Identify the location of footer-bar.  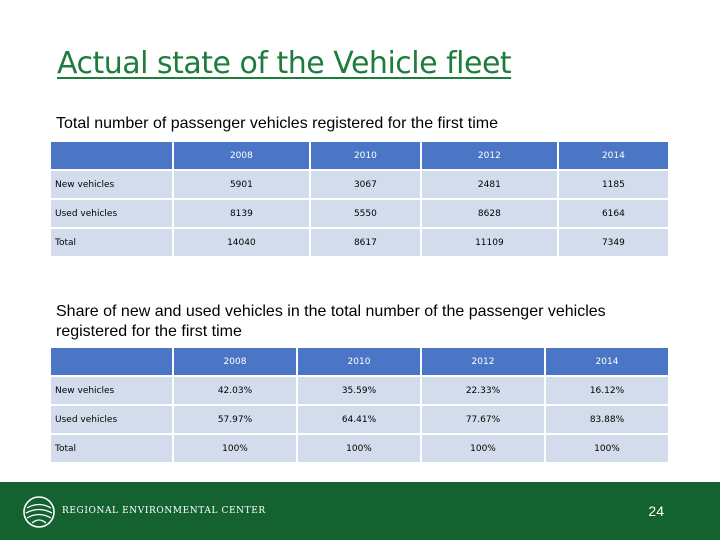
(360, 511).